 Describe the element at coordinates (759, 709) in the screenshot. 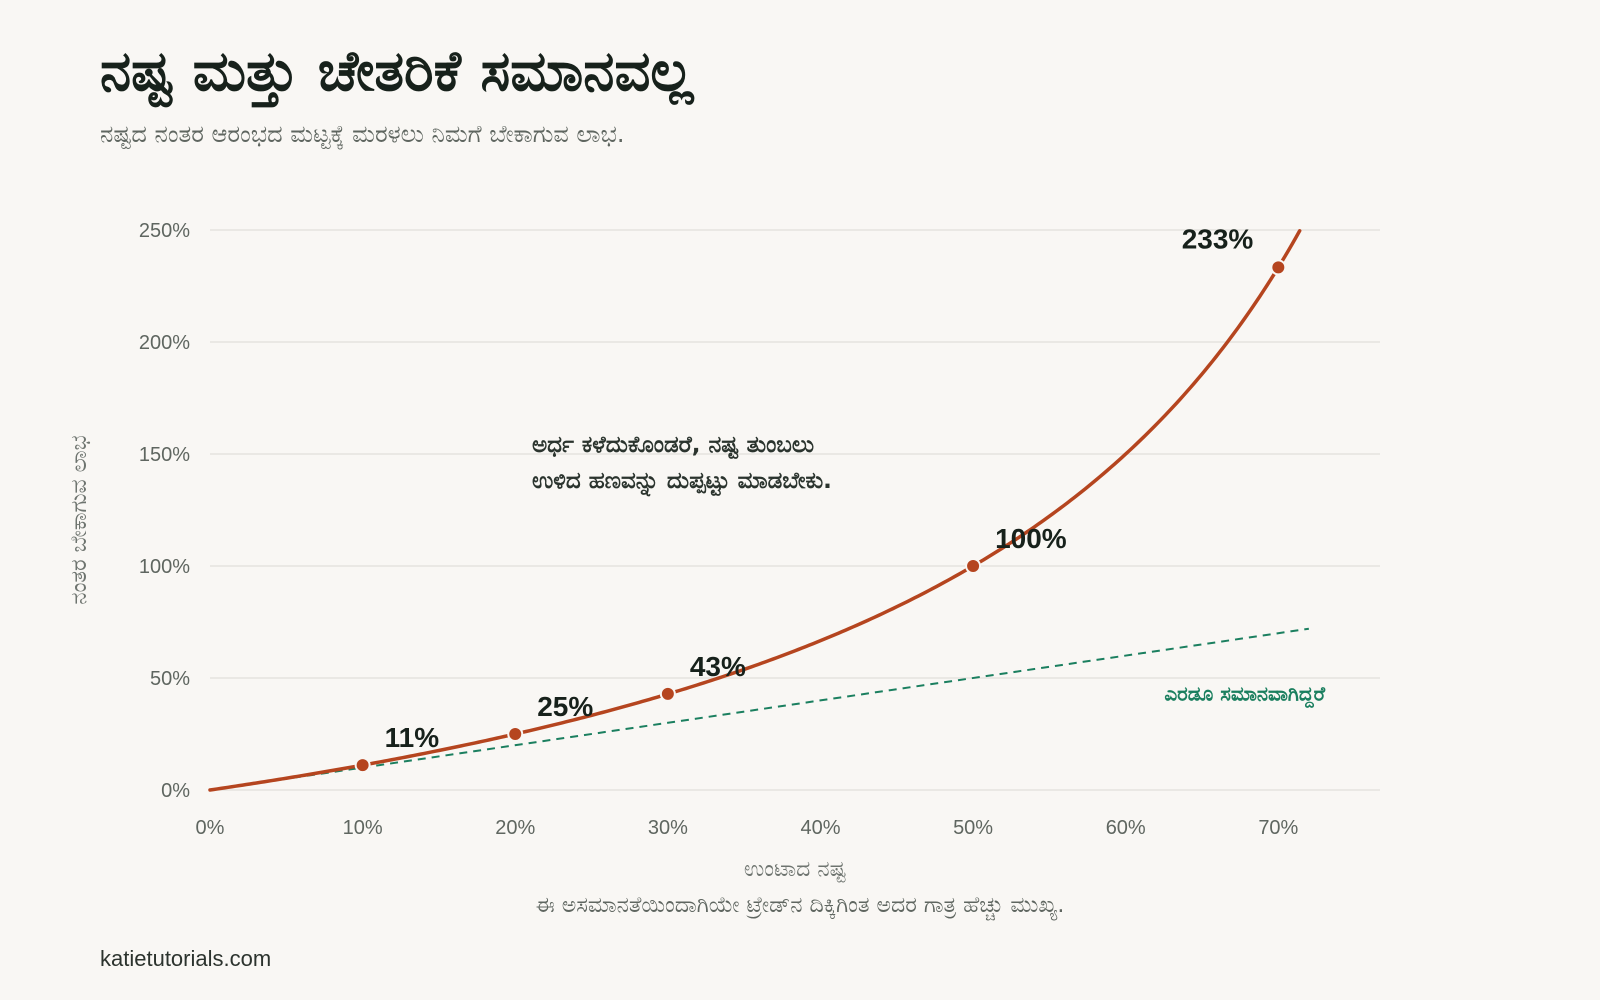

I see `parity-line` at that location.